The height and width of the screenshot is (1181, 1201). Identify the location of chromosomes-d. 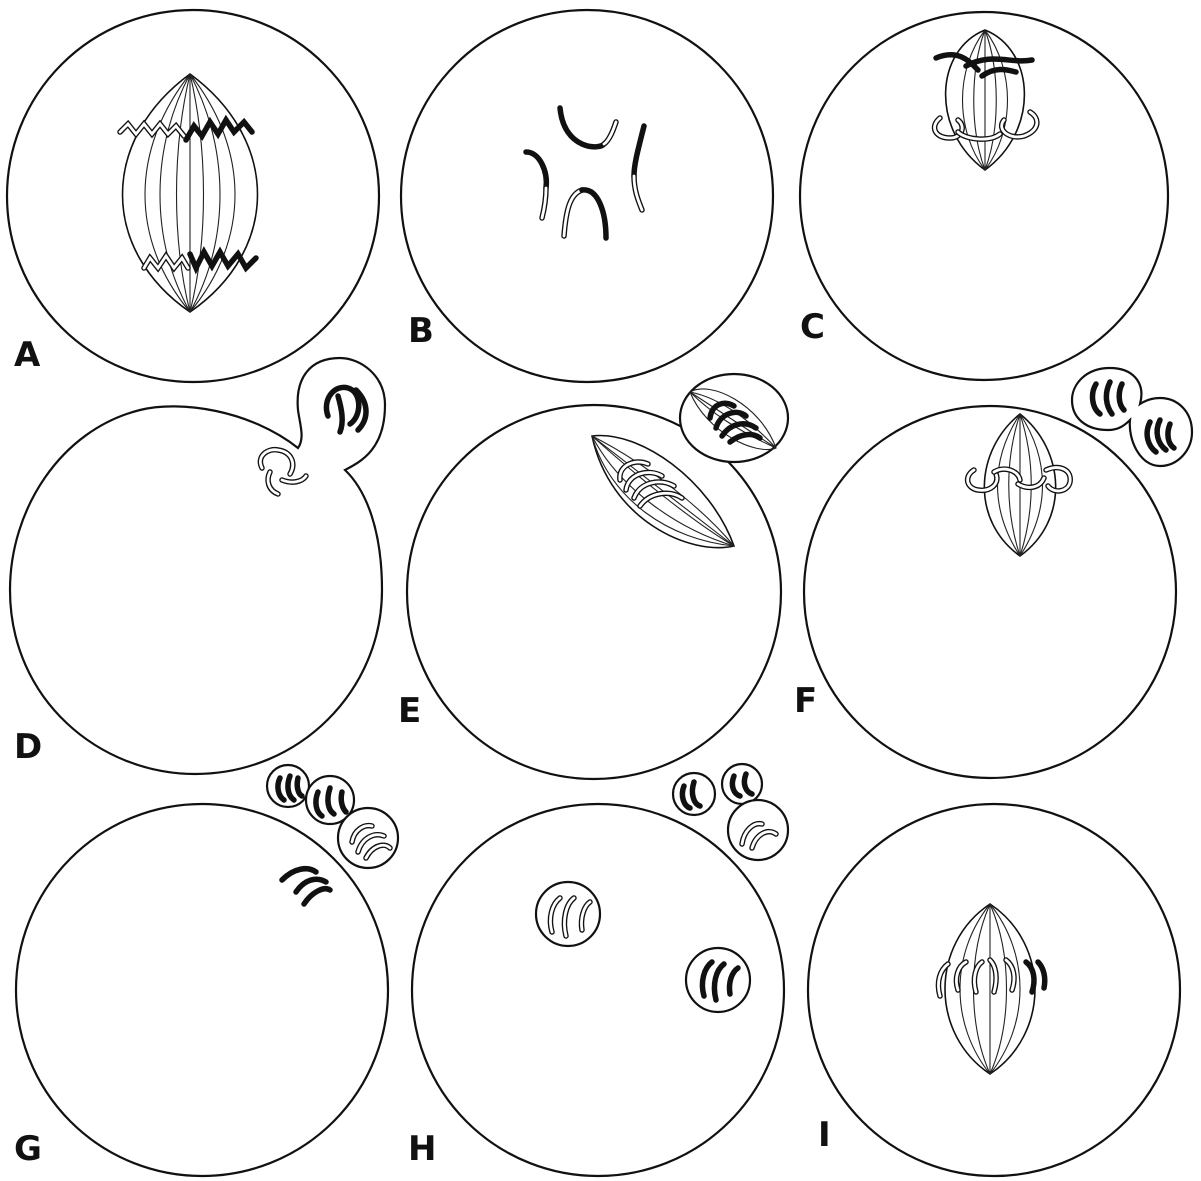
(283, 471).